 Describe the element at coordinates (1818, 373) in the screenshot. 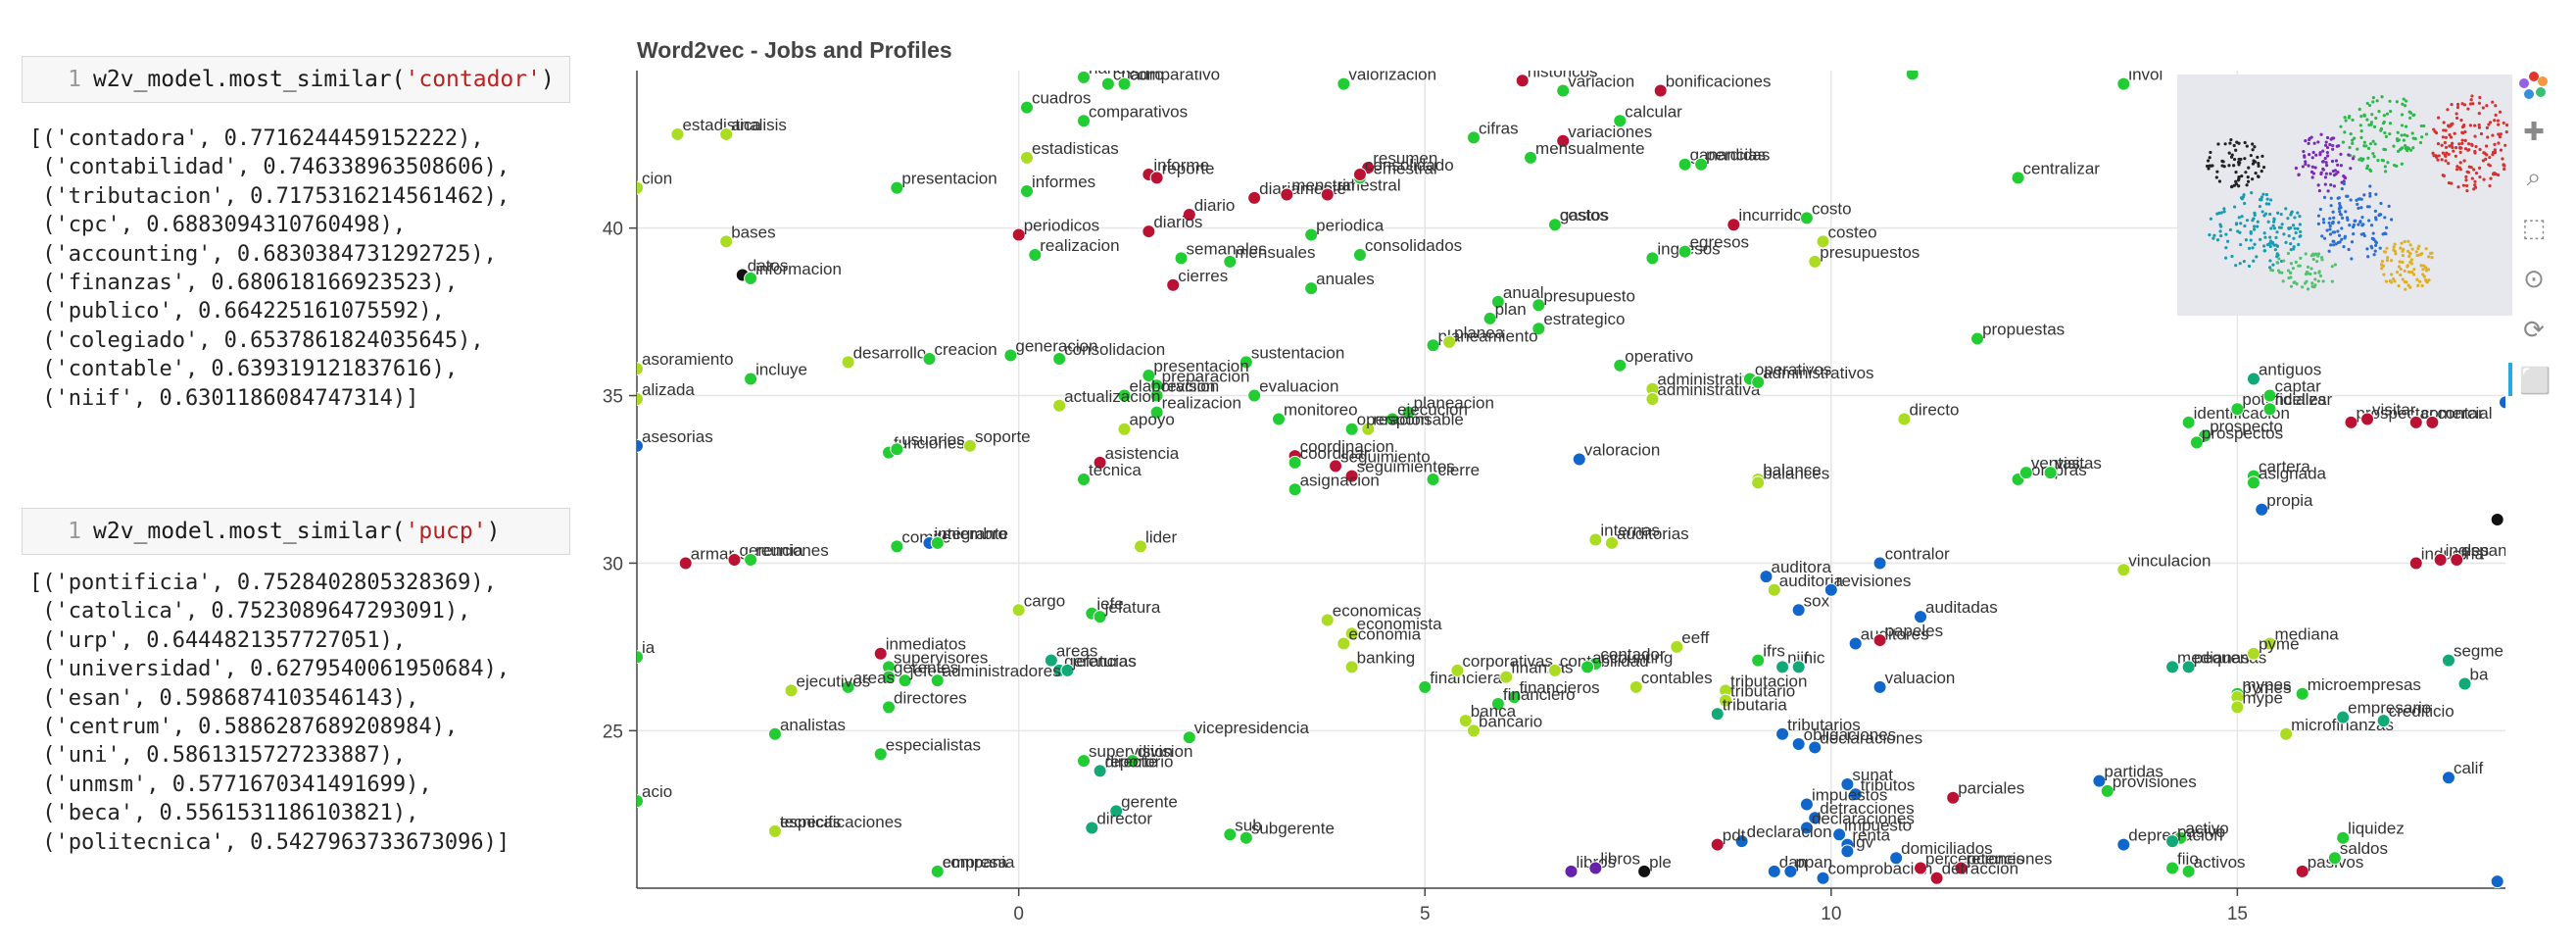

I see `data-point-label: administrativos` at that location.